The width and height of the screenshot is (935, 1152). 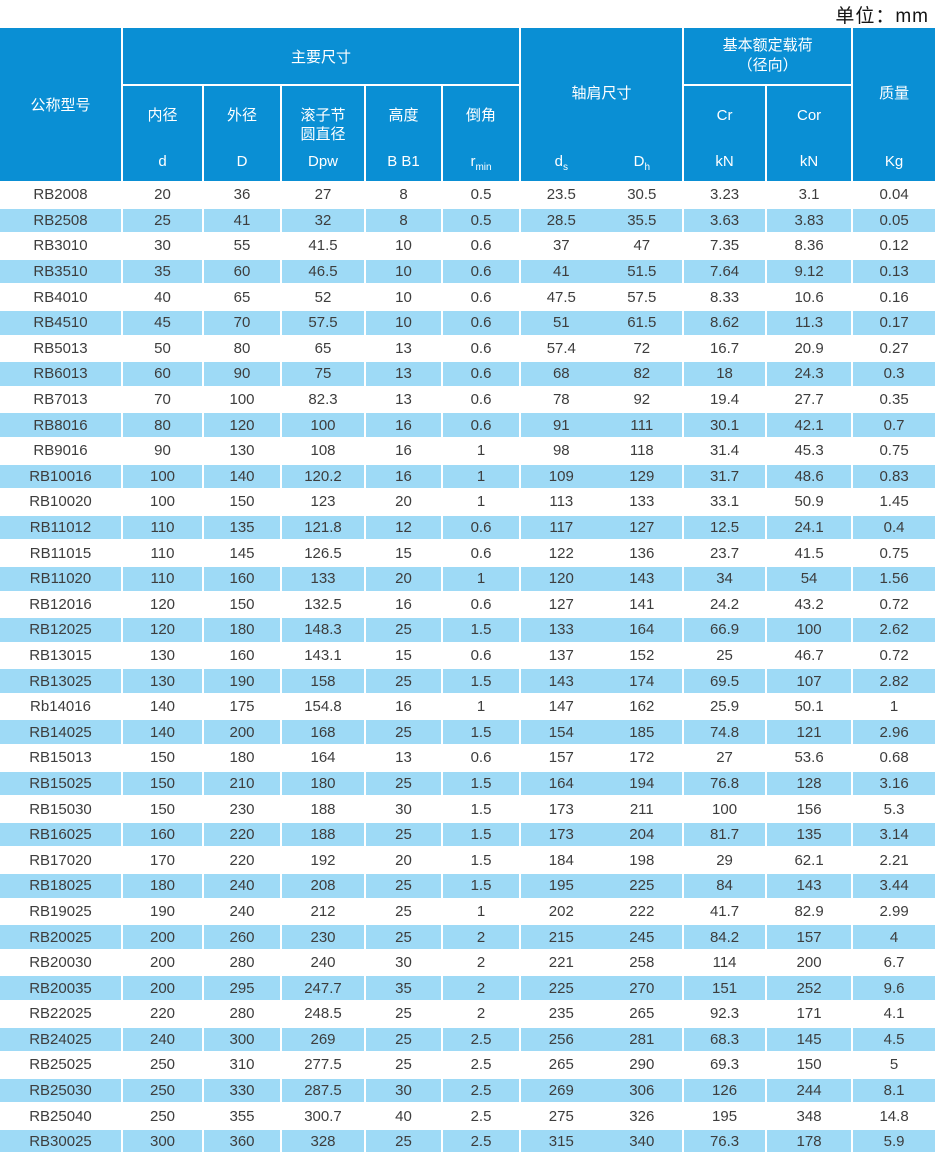 What do you see at coordinates (561, 348) in the screenshot?
I see `cell-ds: 57.4` at bounding box center [561, 348].